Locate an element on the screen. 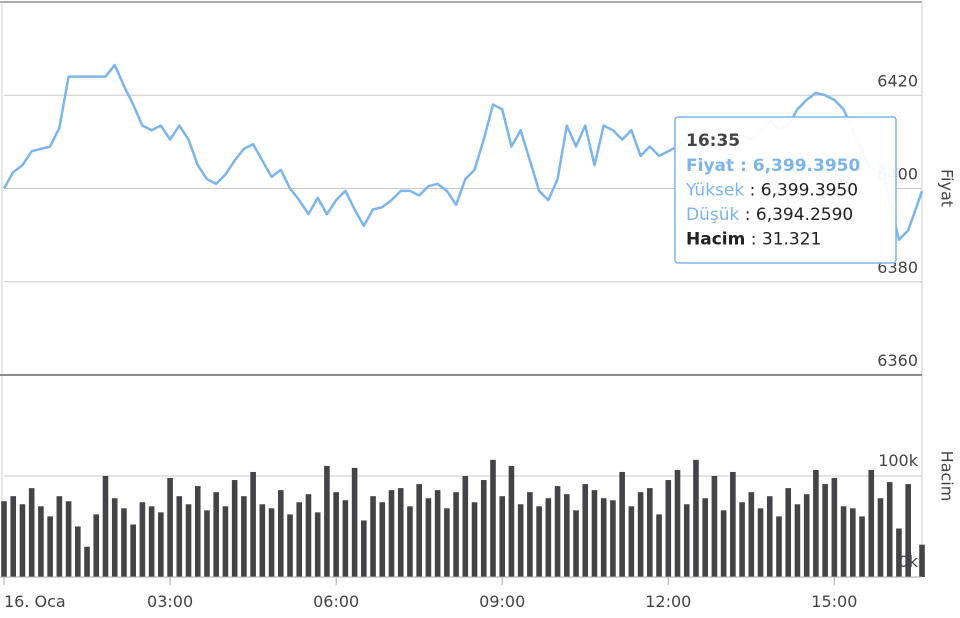 This screenshot has width=960, height=618. x-tick-label: 12:00 is located at coordinates (668, 601).